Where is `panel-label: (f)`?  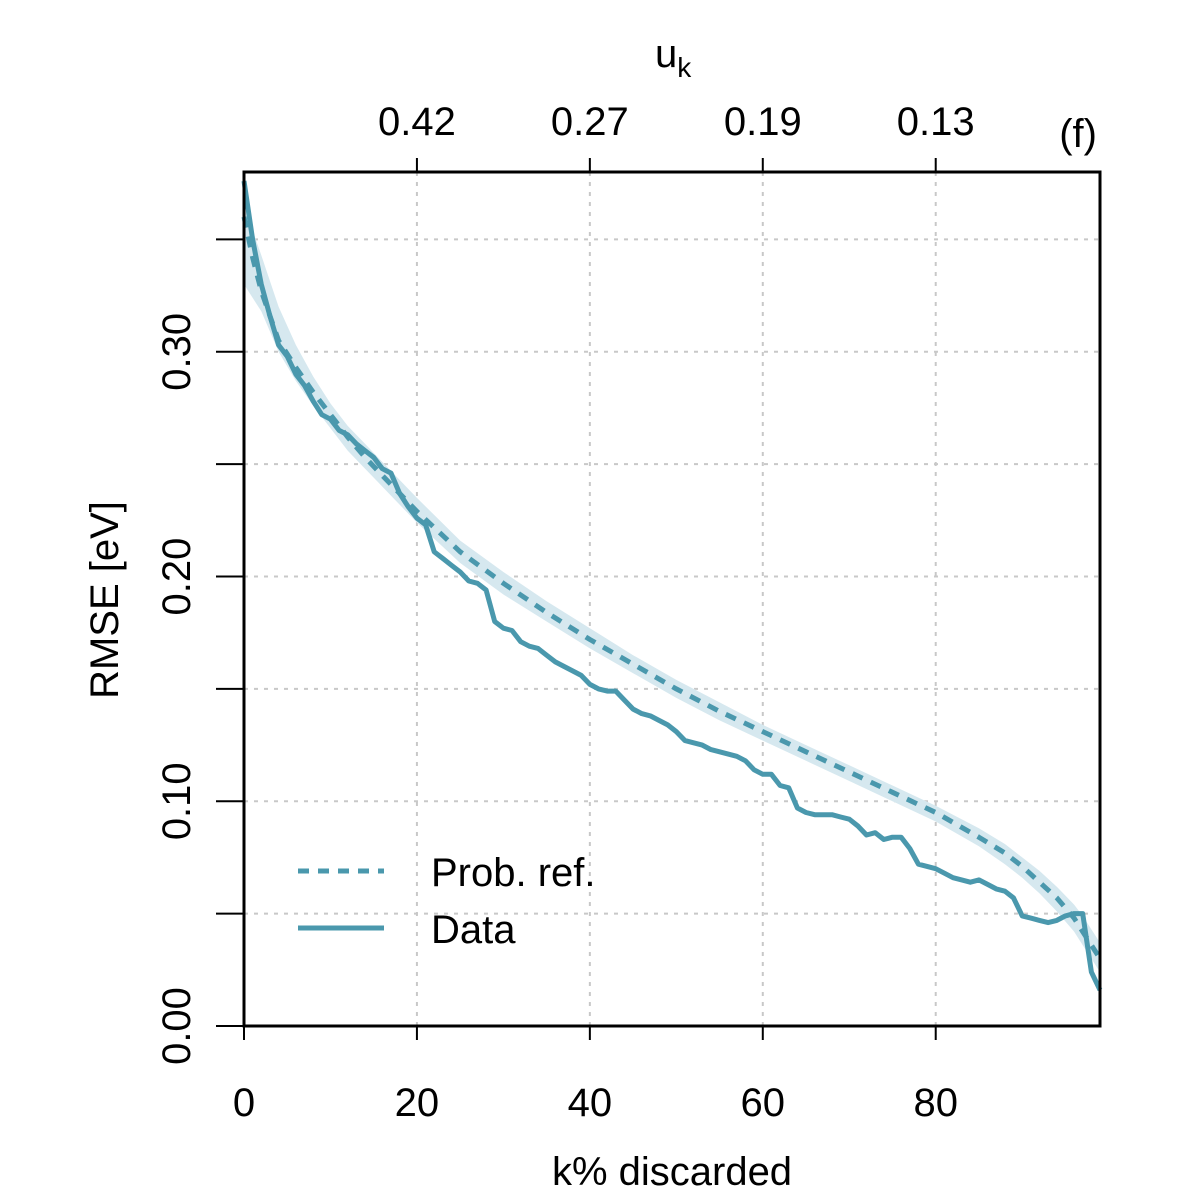 panel-label: (f) is located at coordinates (1078, 134).